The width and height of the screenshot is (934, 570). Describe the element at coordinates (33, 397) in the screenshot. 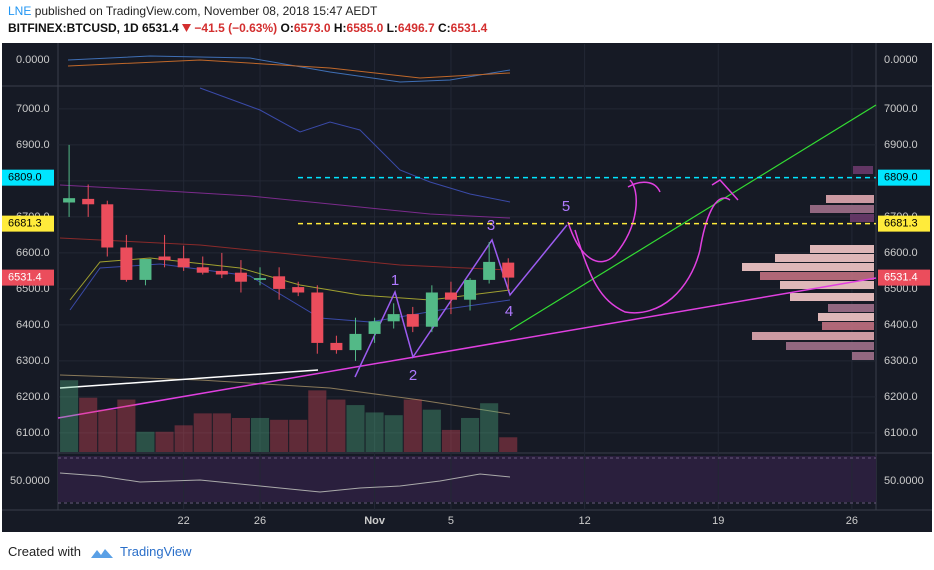

I see `y-tick-label: 6200.0` at that location.